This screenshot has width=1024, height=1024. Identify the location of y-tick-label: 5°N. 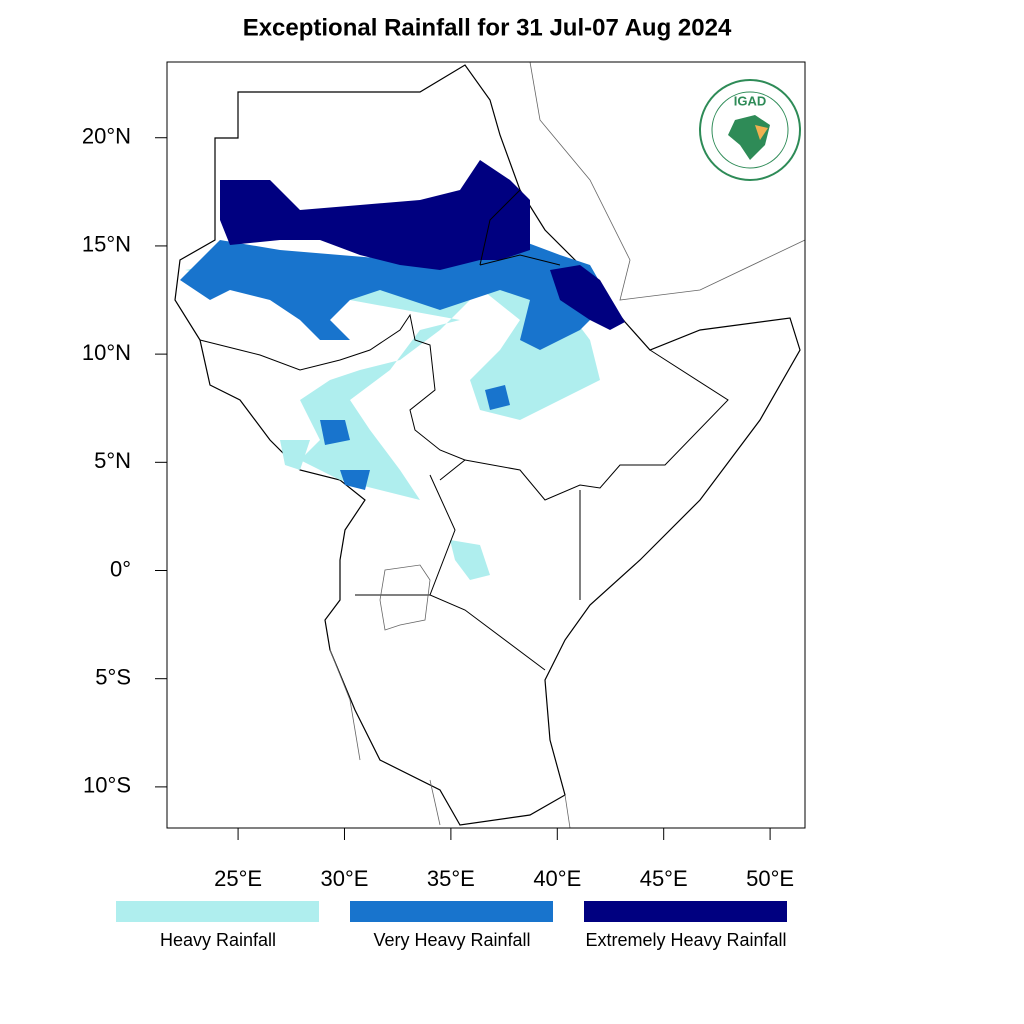
(112, 460).